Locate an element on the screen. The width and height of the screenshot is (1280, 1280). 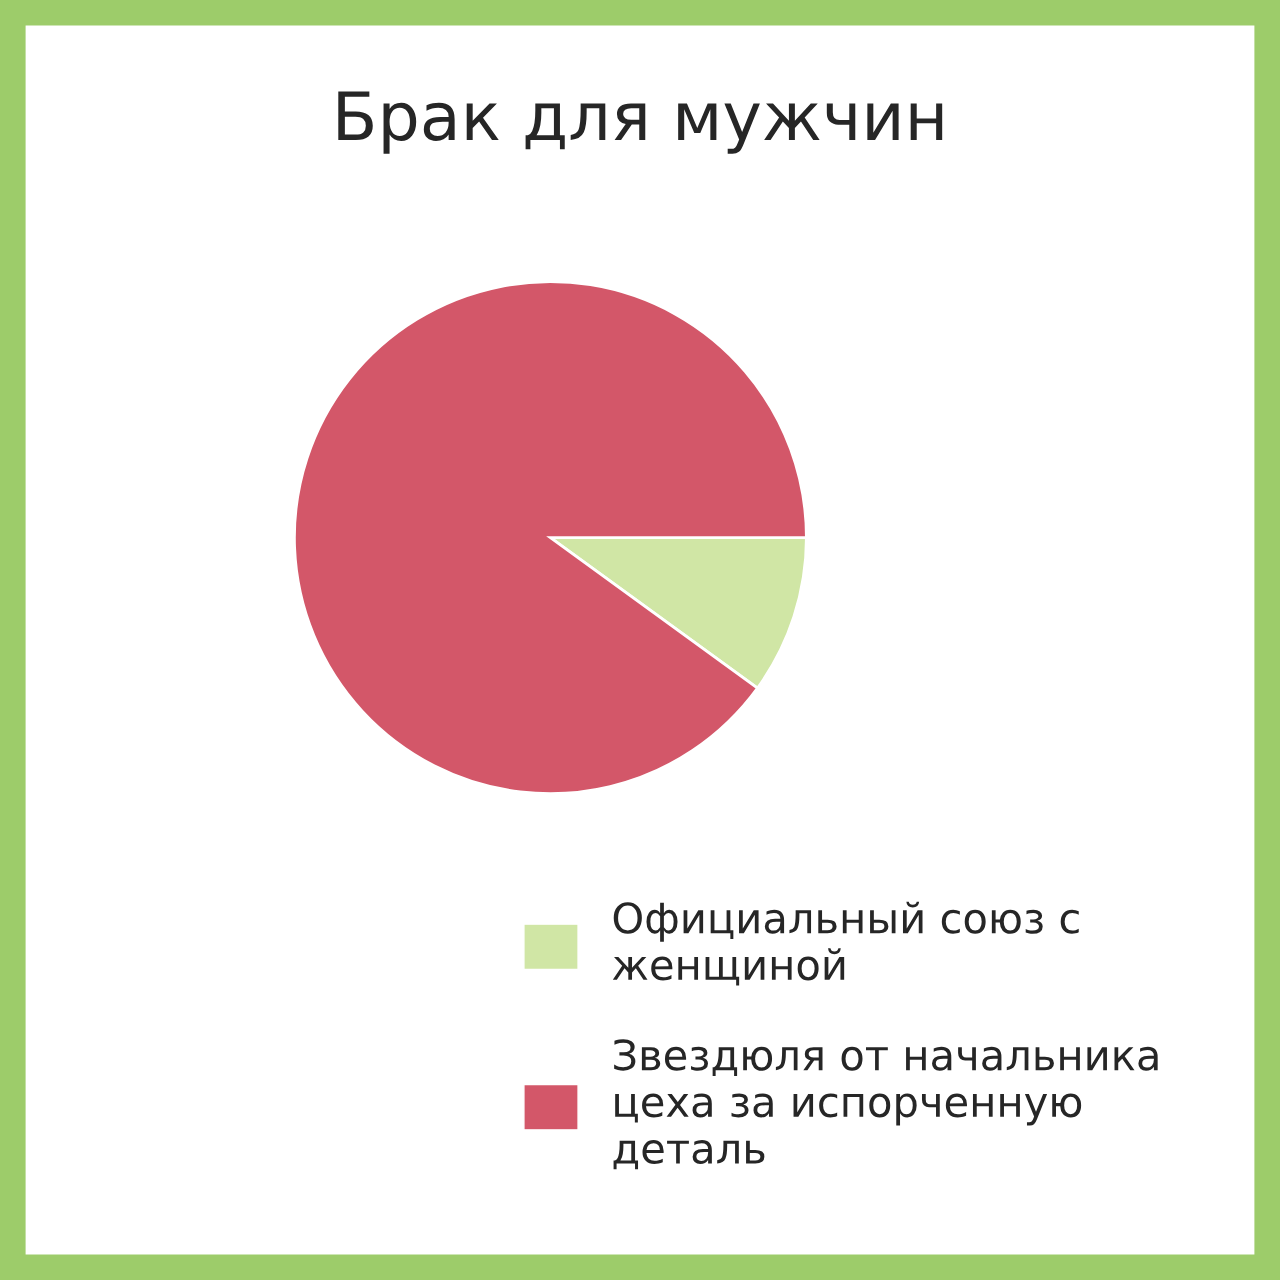
chart-title: Брак для мужчин is located at coordinates (640, 122).